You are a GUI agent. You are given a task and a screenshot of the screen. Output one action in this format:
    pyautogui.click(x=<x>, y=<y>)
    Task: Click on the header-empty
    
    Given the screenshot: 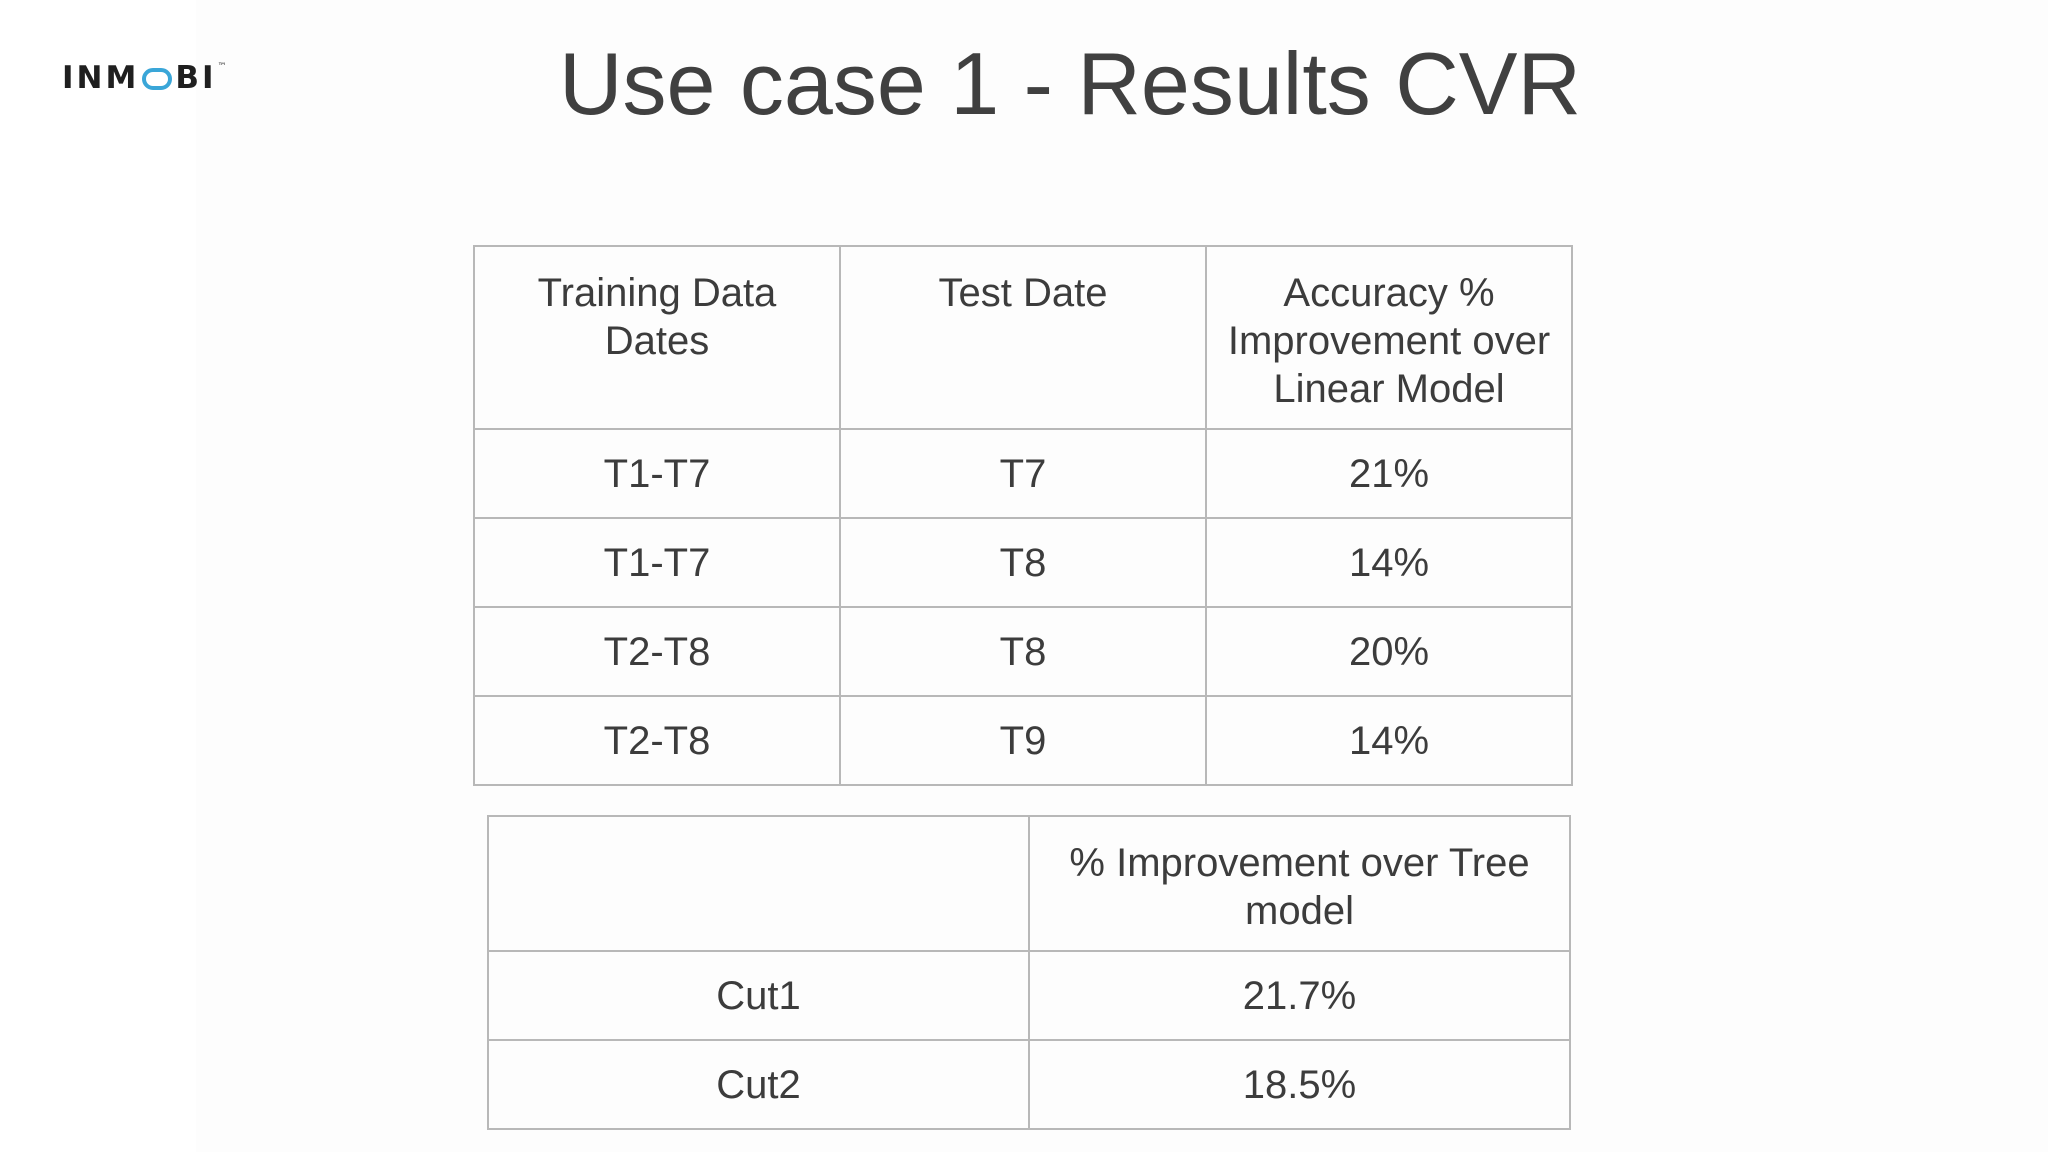 What is the action you would take?
    pyautogui.click(x=758, y=883)
    